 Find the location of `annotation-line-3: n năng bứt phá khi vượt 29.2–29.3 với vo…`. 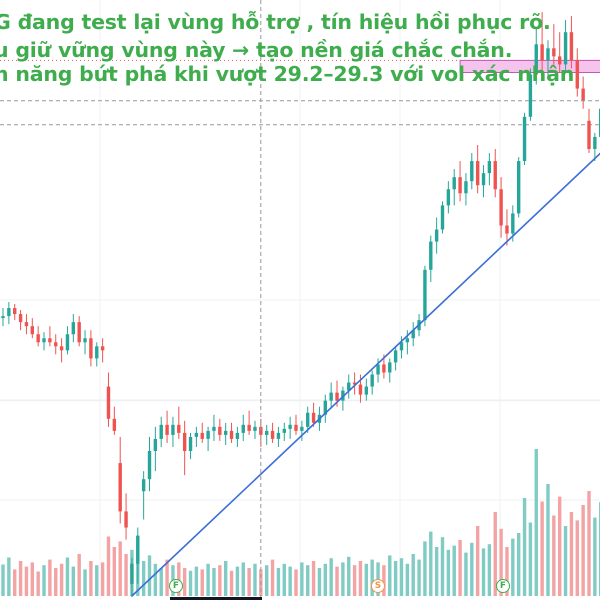

annotation-line-3: n năng bứt phá khi vượt 29.2–29.3 với vo… is located at coordinates (287, 74).